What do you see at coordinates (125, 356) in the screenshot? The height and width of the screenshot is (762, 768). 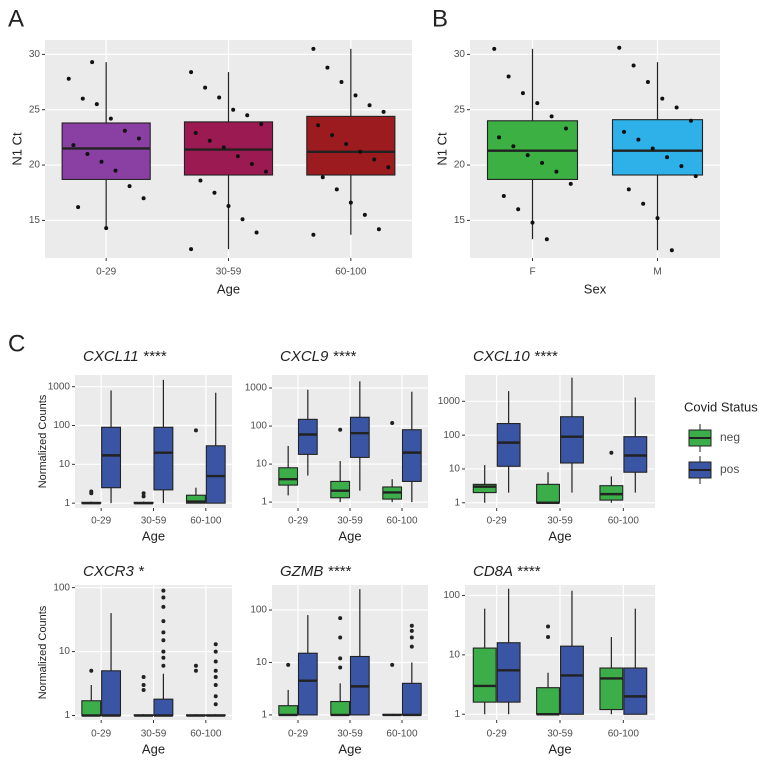 I see `chart-title: CXCL11 ****` at bounding box center [125, 356].